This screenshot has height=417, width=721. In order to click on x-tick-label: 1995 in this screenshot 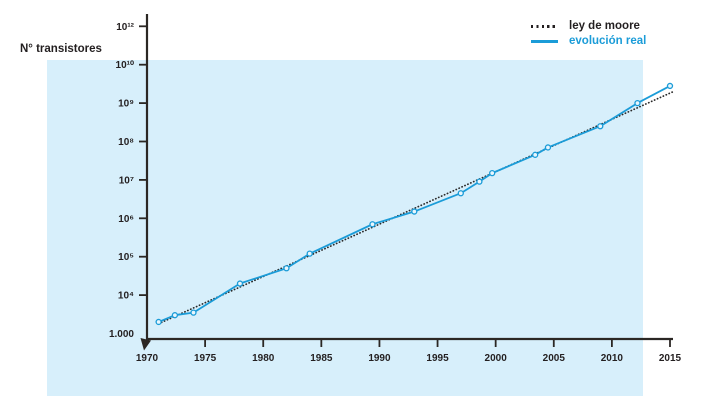, I will do `click(437, 358)`.